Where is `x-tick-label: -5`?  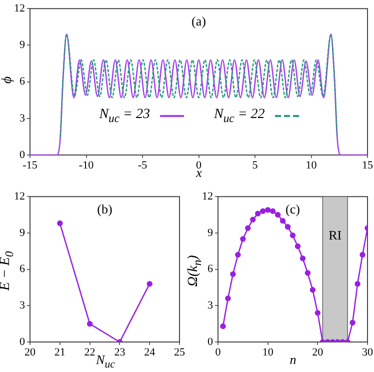 x-tick-label: -5 is located at coordinates (143, 165).